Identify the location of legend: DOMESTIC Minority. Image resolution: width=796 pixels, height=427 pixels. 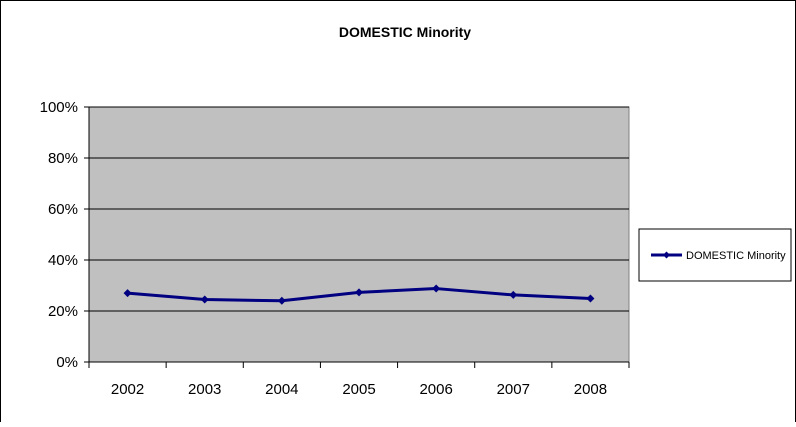
(715, 255).